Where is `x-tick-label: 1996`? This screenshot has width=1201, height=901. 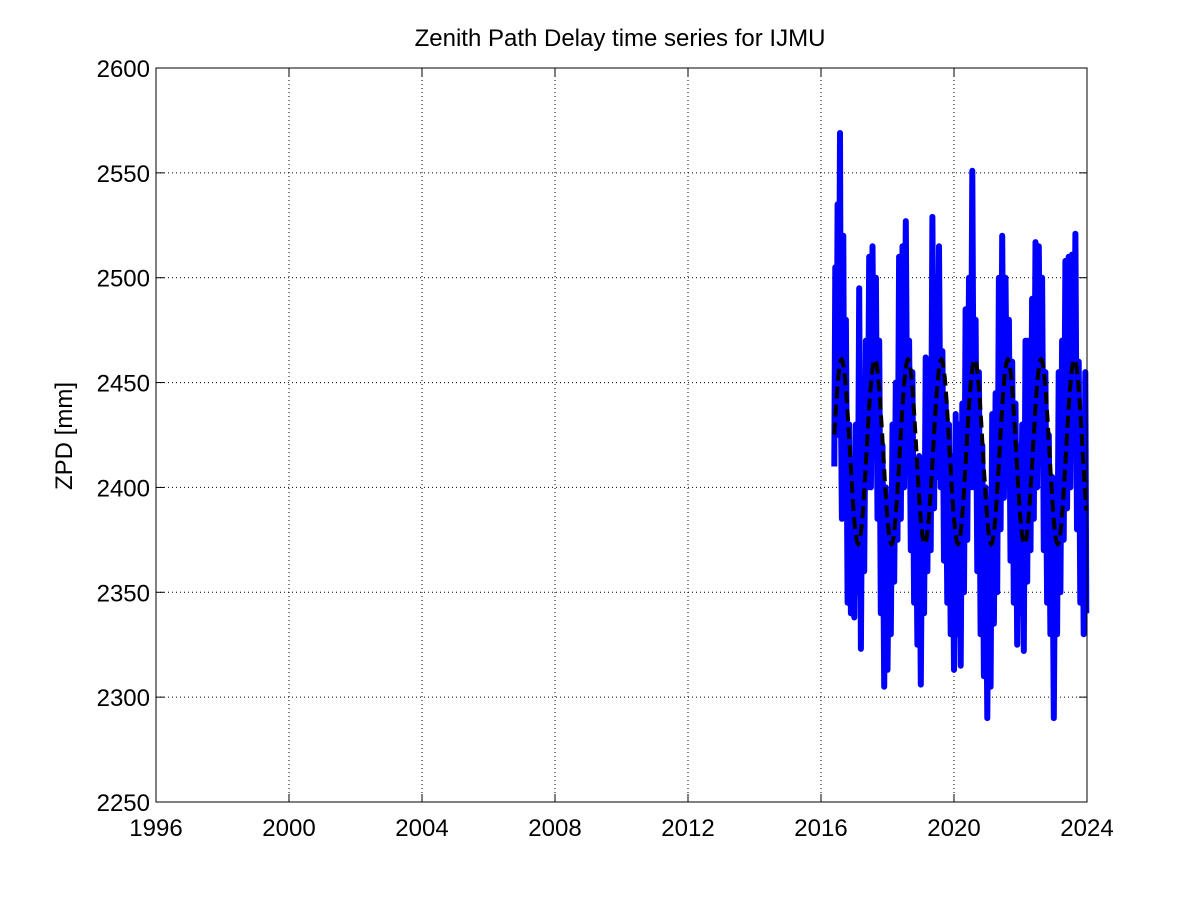
x-tick-label: 1996 is located at coordinates (155, 828).